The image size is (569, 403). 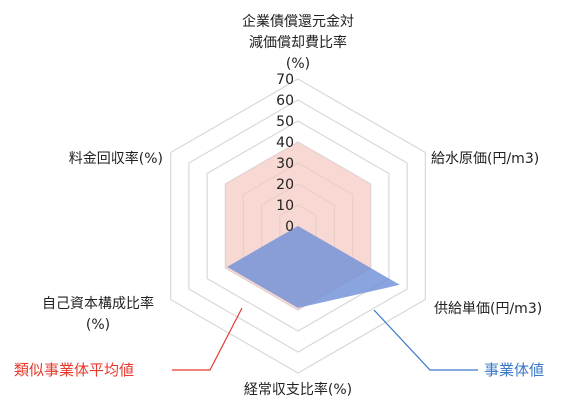 I want to click on tick-label-0: 0, so click(x=289, y=227).